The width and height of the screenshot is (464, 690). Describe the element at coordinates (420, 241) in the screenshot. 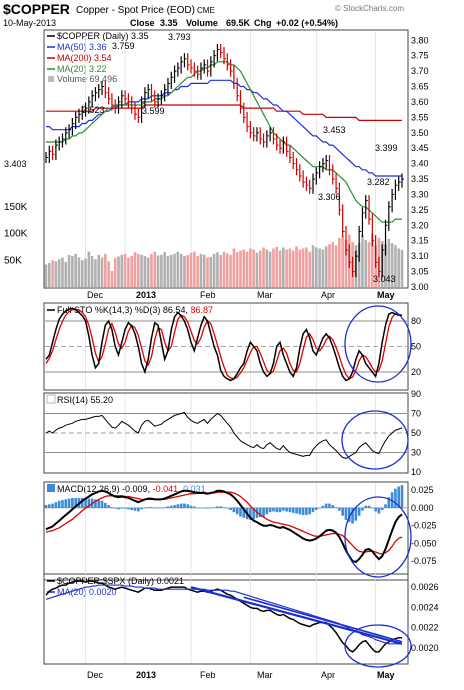

I see `price-tick-label: 3.15` at that location.